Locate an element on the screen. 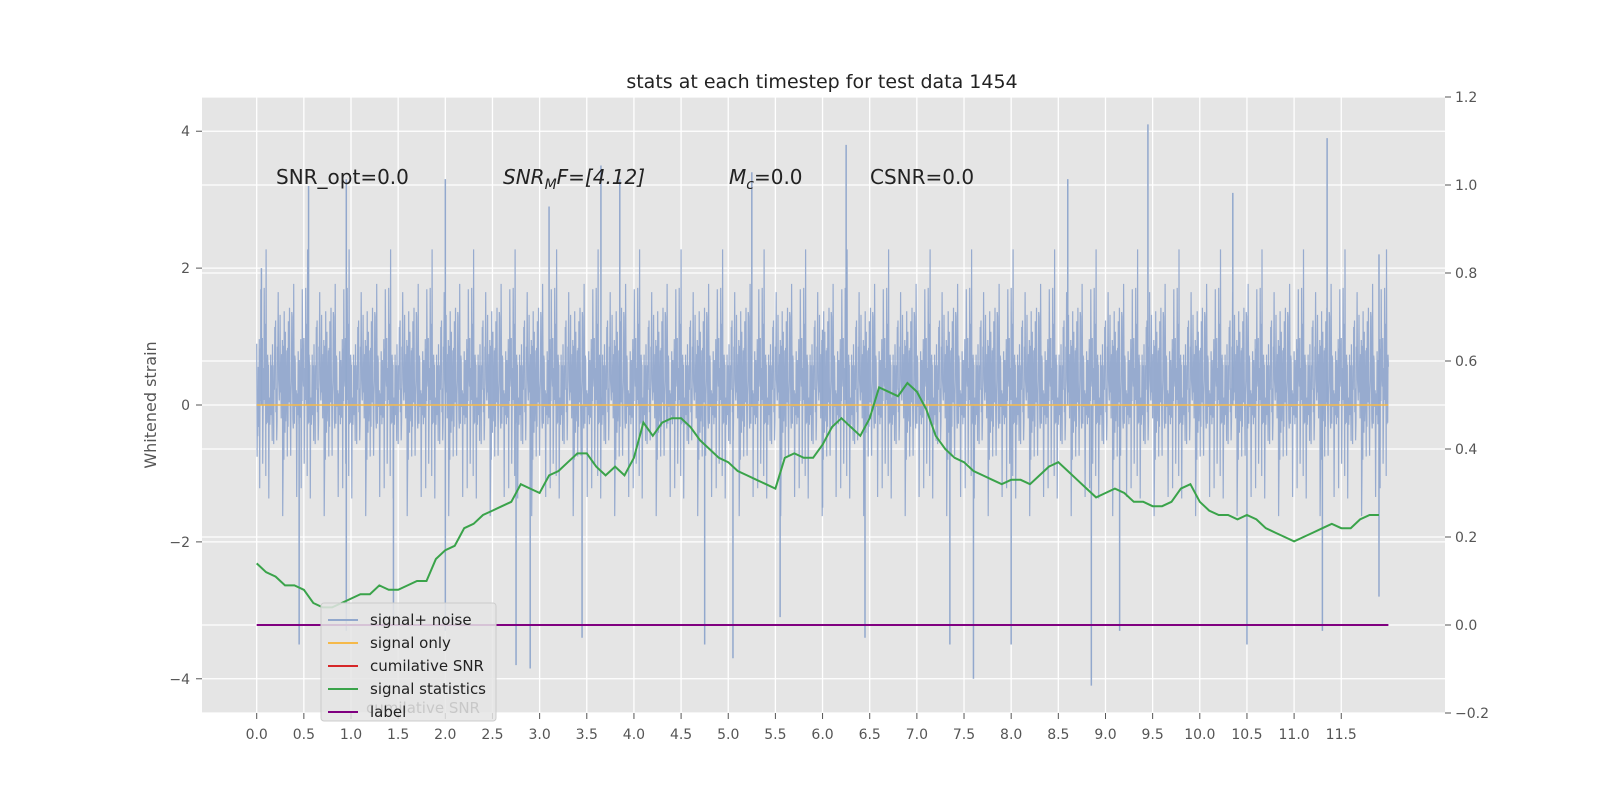 The height and width of the screenshot is (800, 1600). x-tick-label: 8.5 is located at coordinates (1058, 735).